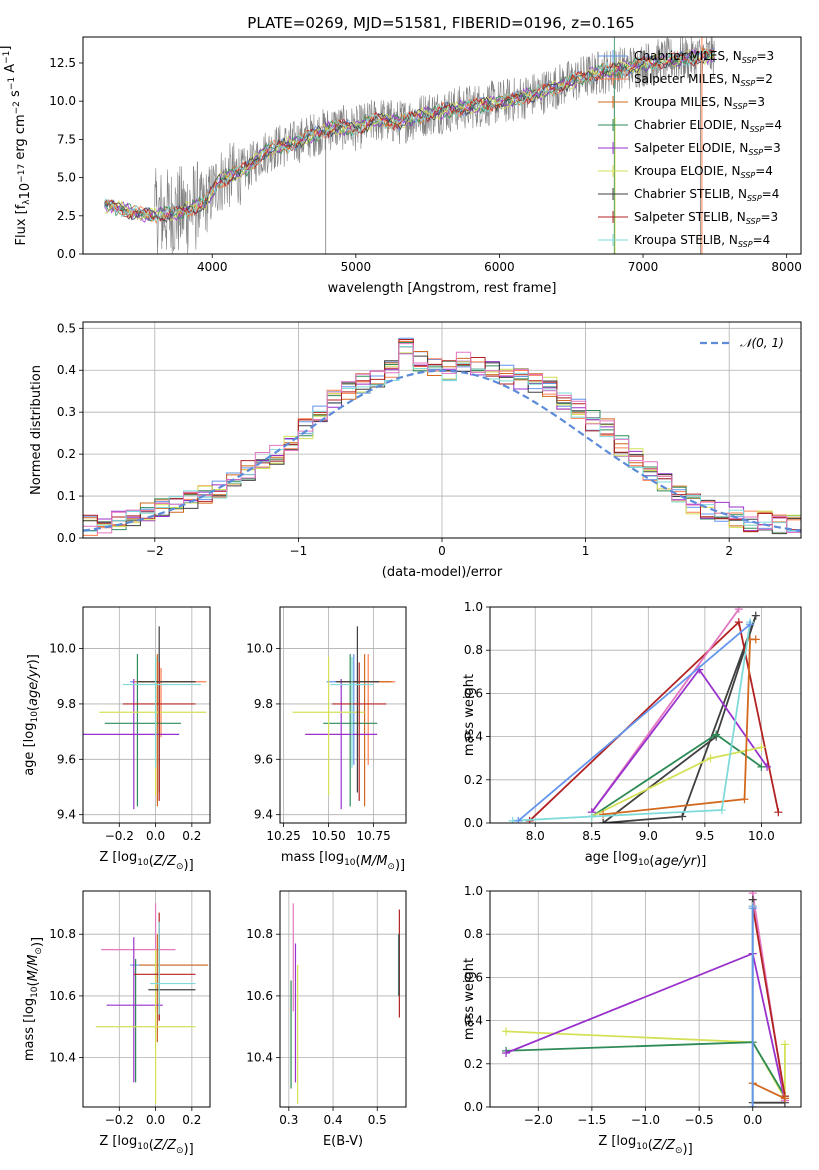 The image size is (819, 1170). What do you see at coordinates (31, 715) in the screenshot?
I see `y-axis-label: age [log10(age/yr)]` at bounding box center [31, 715].